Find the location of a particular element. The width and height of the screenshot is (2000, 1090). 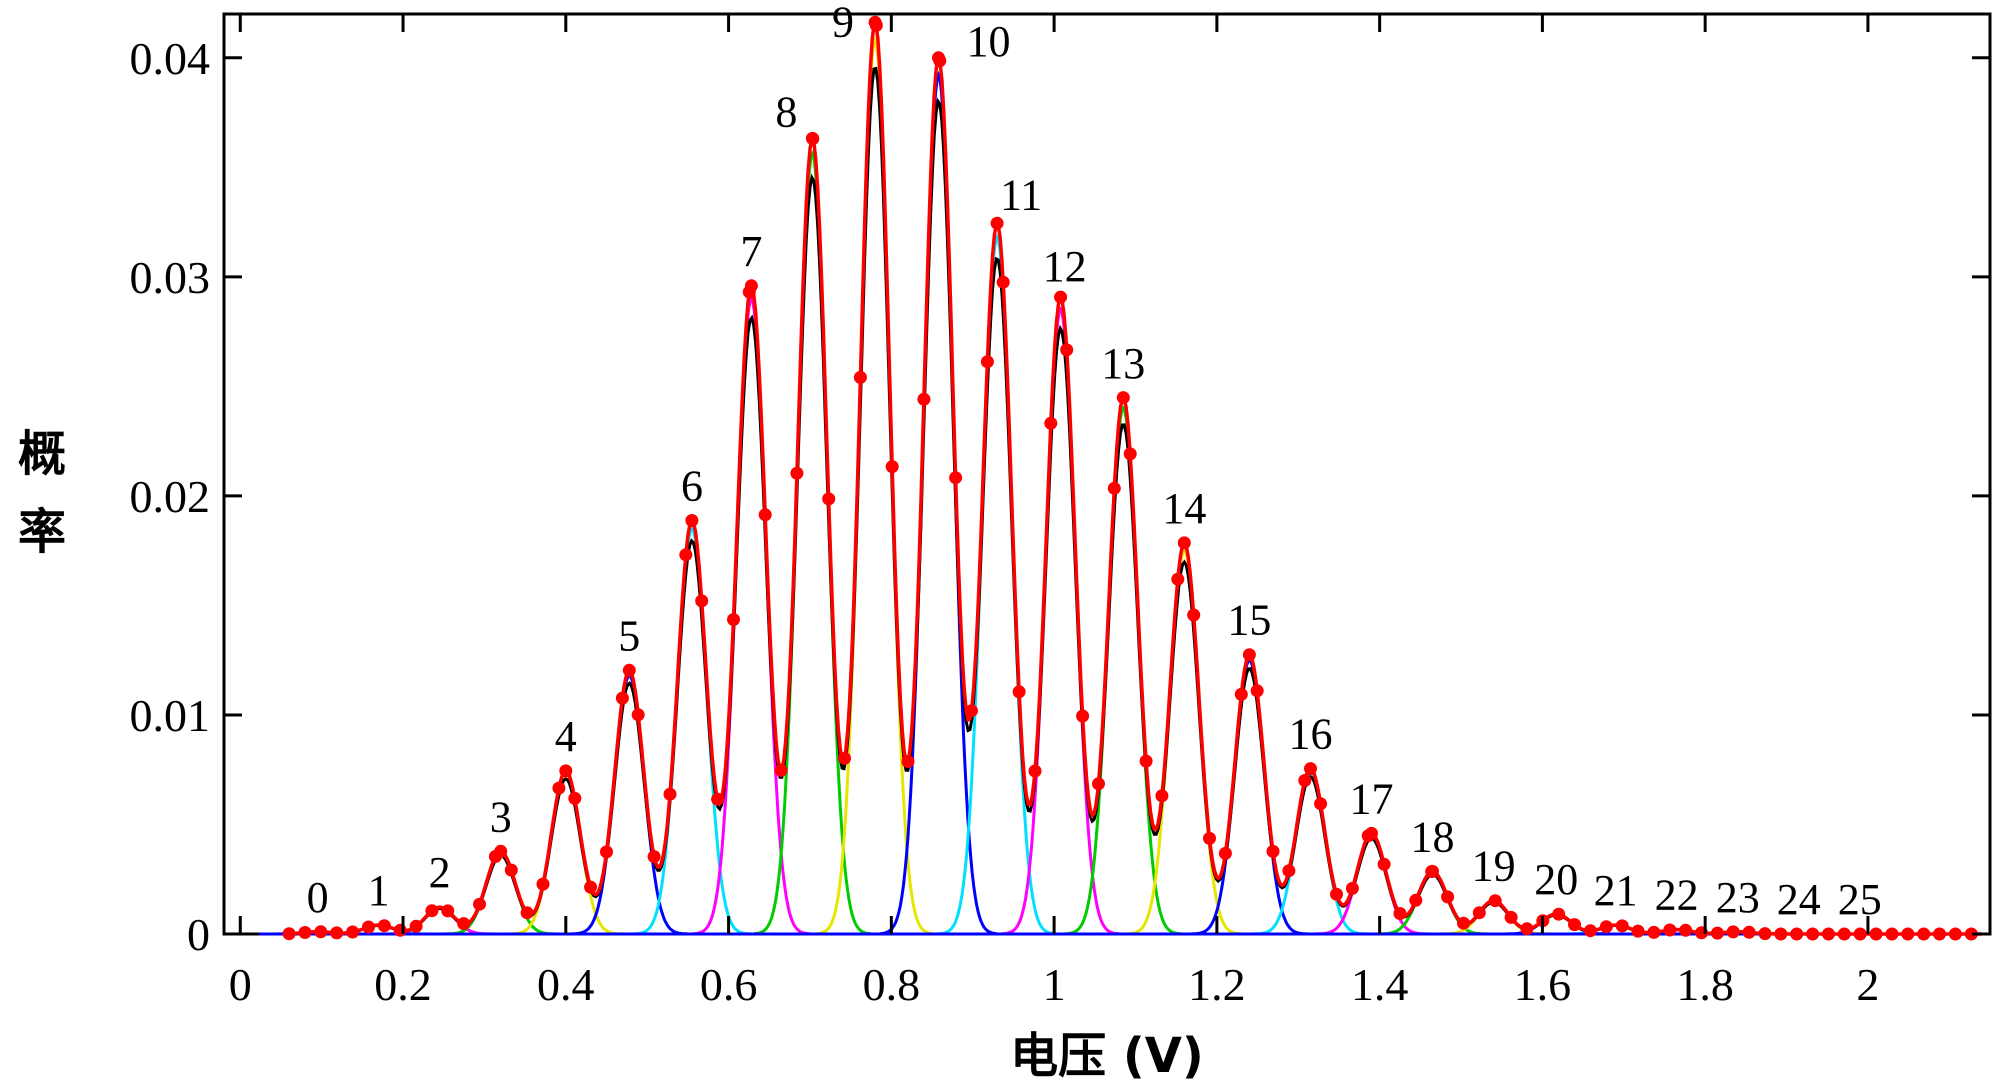

peak-label-11: 11 is located at coordinates (1021, 194).